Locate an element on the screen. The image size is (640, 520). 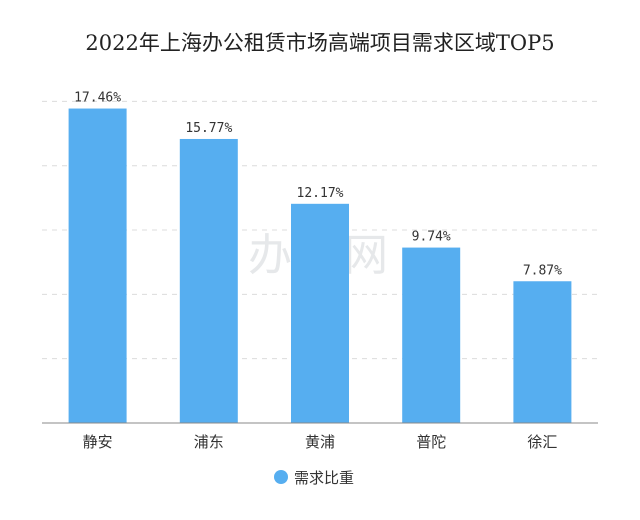
legend-swatch is located at coordinates (281, 477).